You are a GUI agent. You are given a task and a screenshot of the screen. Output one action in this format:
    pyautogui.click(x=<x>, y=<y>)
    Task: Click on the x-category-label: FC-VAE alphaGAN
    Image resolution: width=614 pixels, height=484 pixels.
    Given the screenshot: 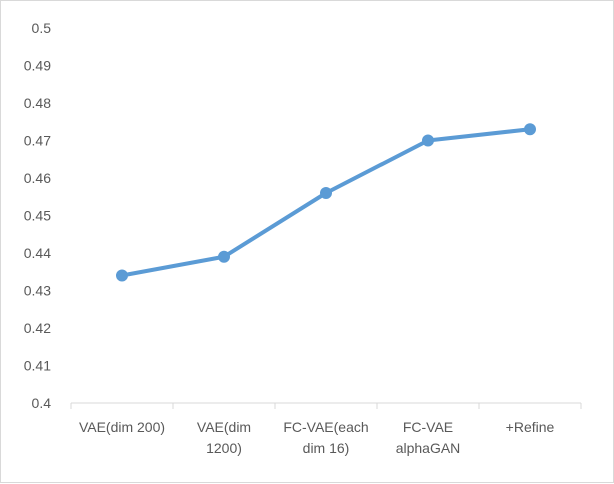 What is the action you would take?
    pyautogui.click(x=428, y=437)
    